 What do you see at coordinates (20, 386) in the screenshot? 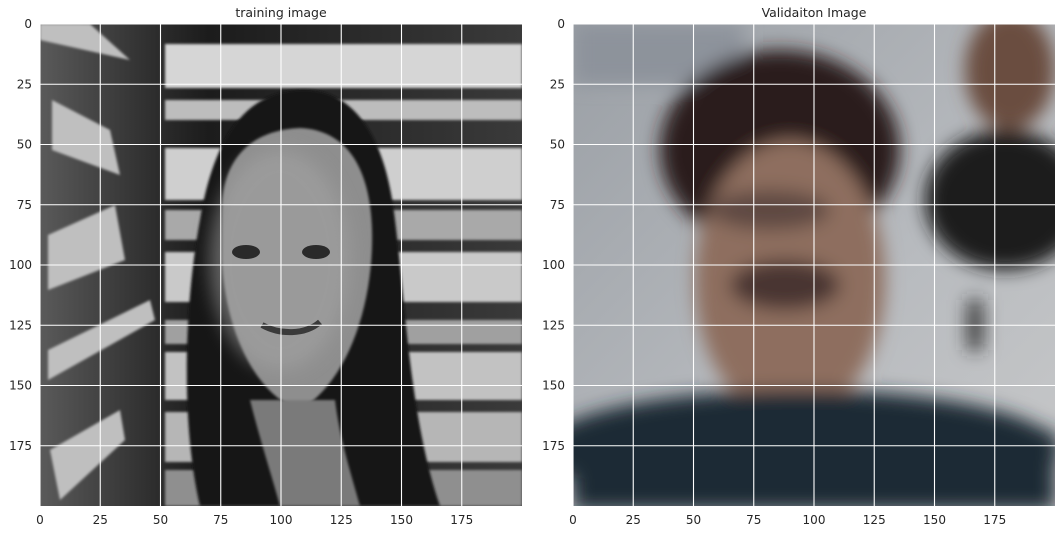
I see `training-image-y-tick-label: 150` at bounding box center [20, 386].